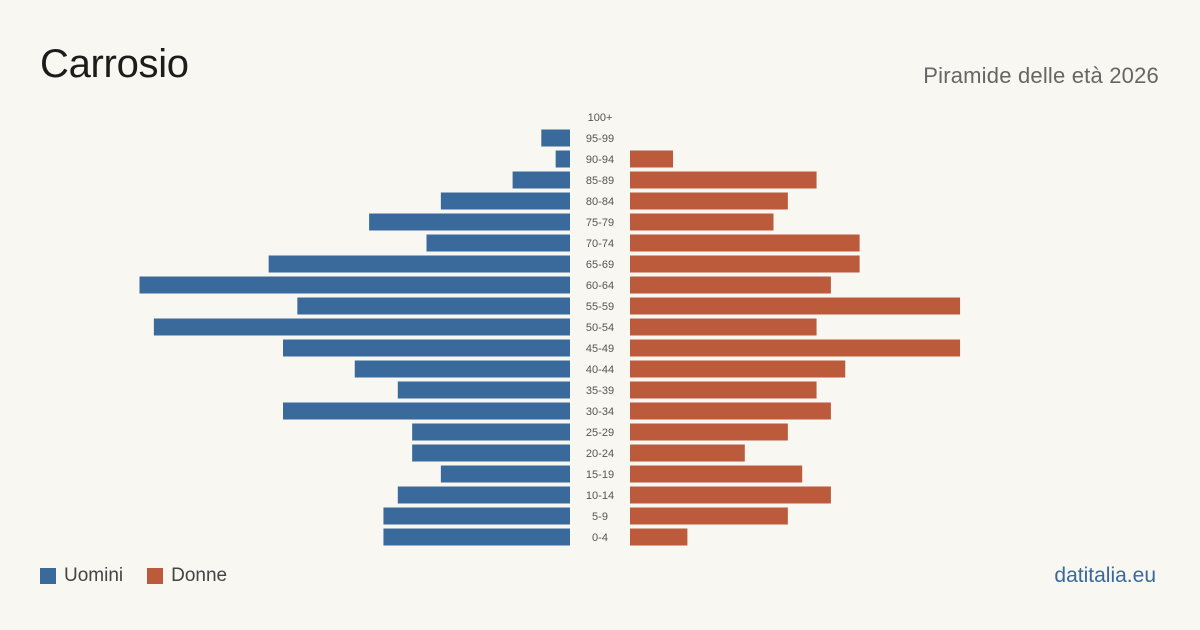 Image resolution: width=1200 pixels, height=630 pixels. What do you see at coordinates (600, 202) in the screenshot?
I see `age-label-80-84: 80-84` at bounding box center [600, 202].